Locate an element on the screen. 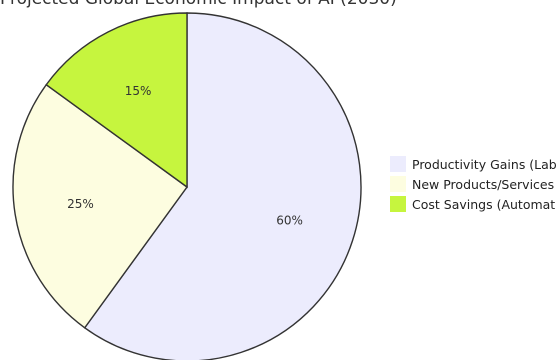 The height and width of the screenshot is (360, 556). slice-label-1: 60% is located at coordinates (289, 220).